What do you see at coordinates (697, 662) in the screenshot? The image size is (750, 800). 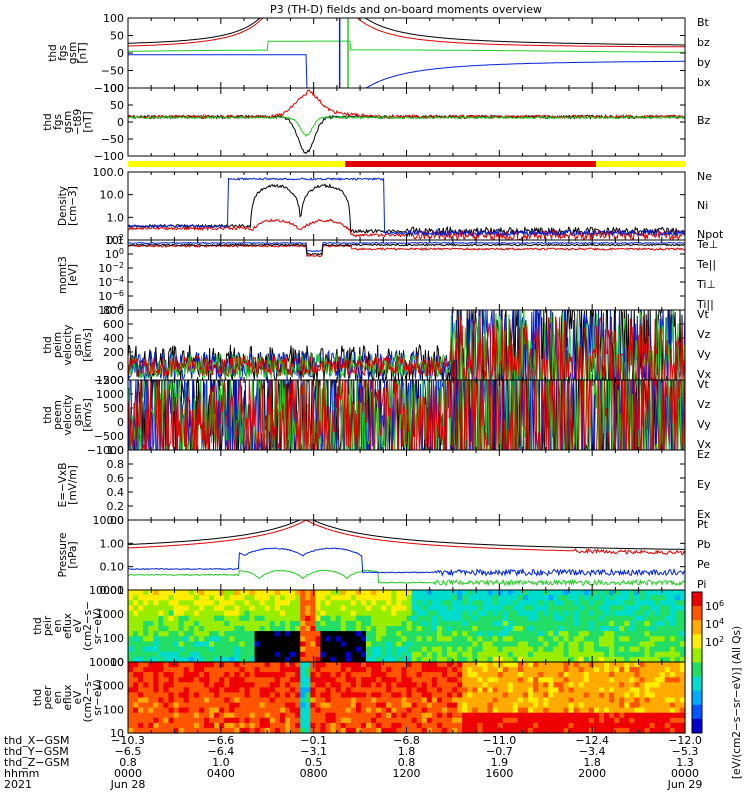 I see `colorbar-frame` at bounding box center [697, 662].